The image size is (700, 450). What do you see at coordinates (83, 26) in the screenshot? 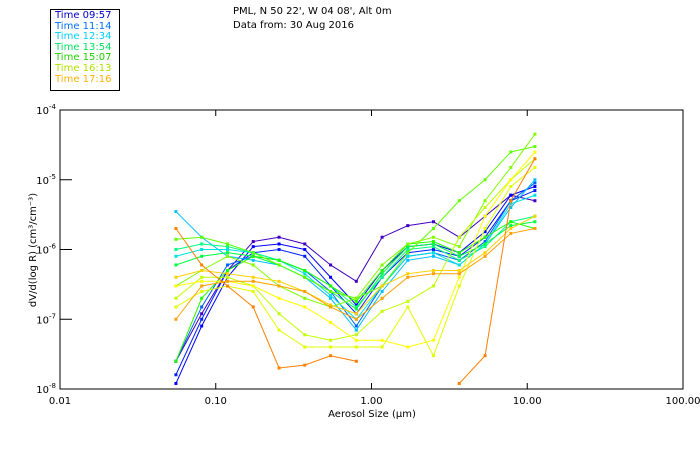
I see `legend-entry: Time 11:14` at bounding box center [83, 26].